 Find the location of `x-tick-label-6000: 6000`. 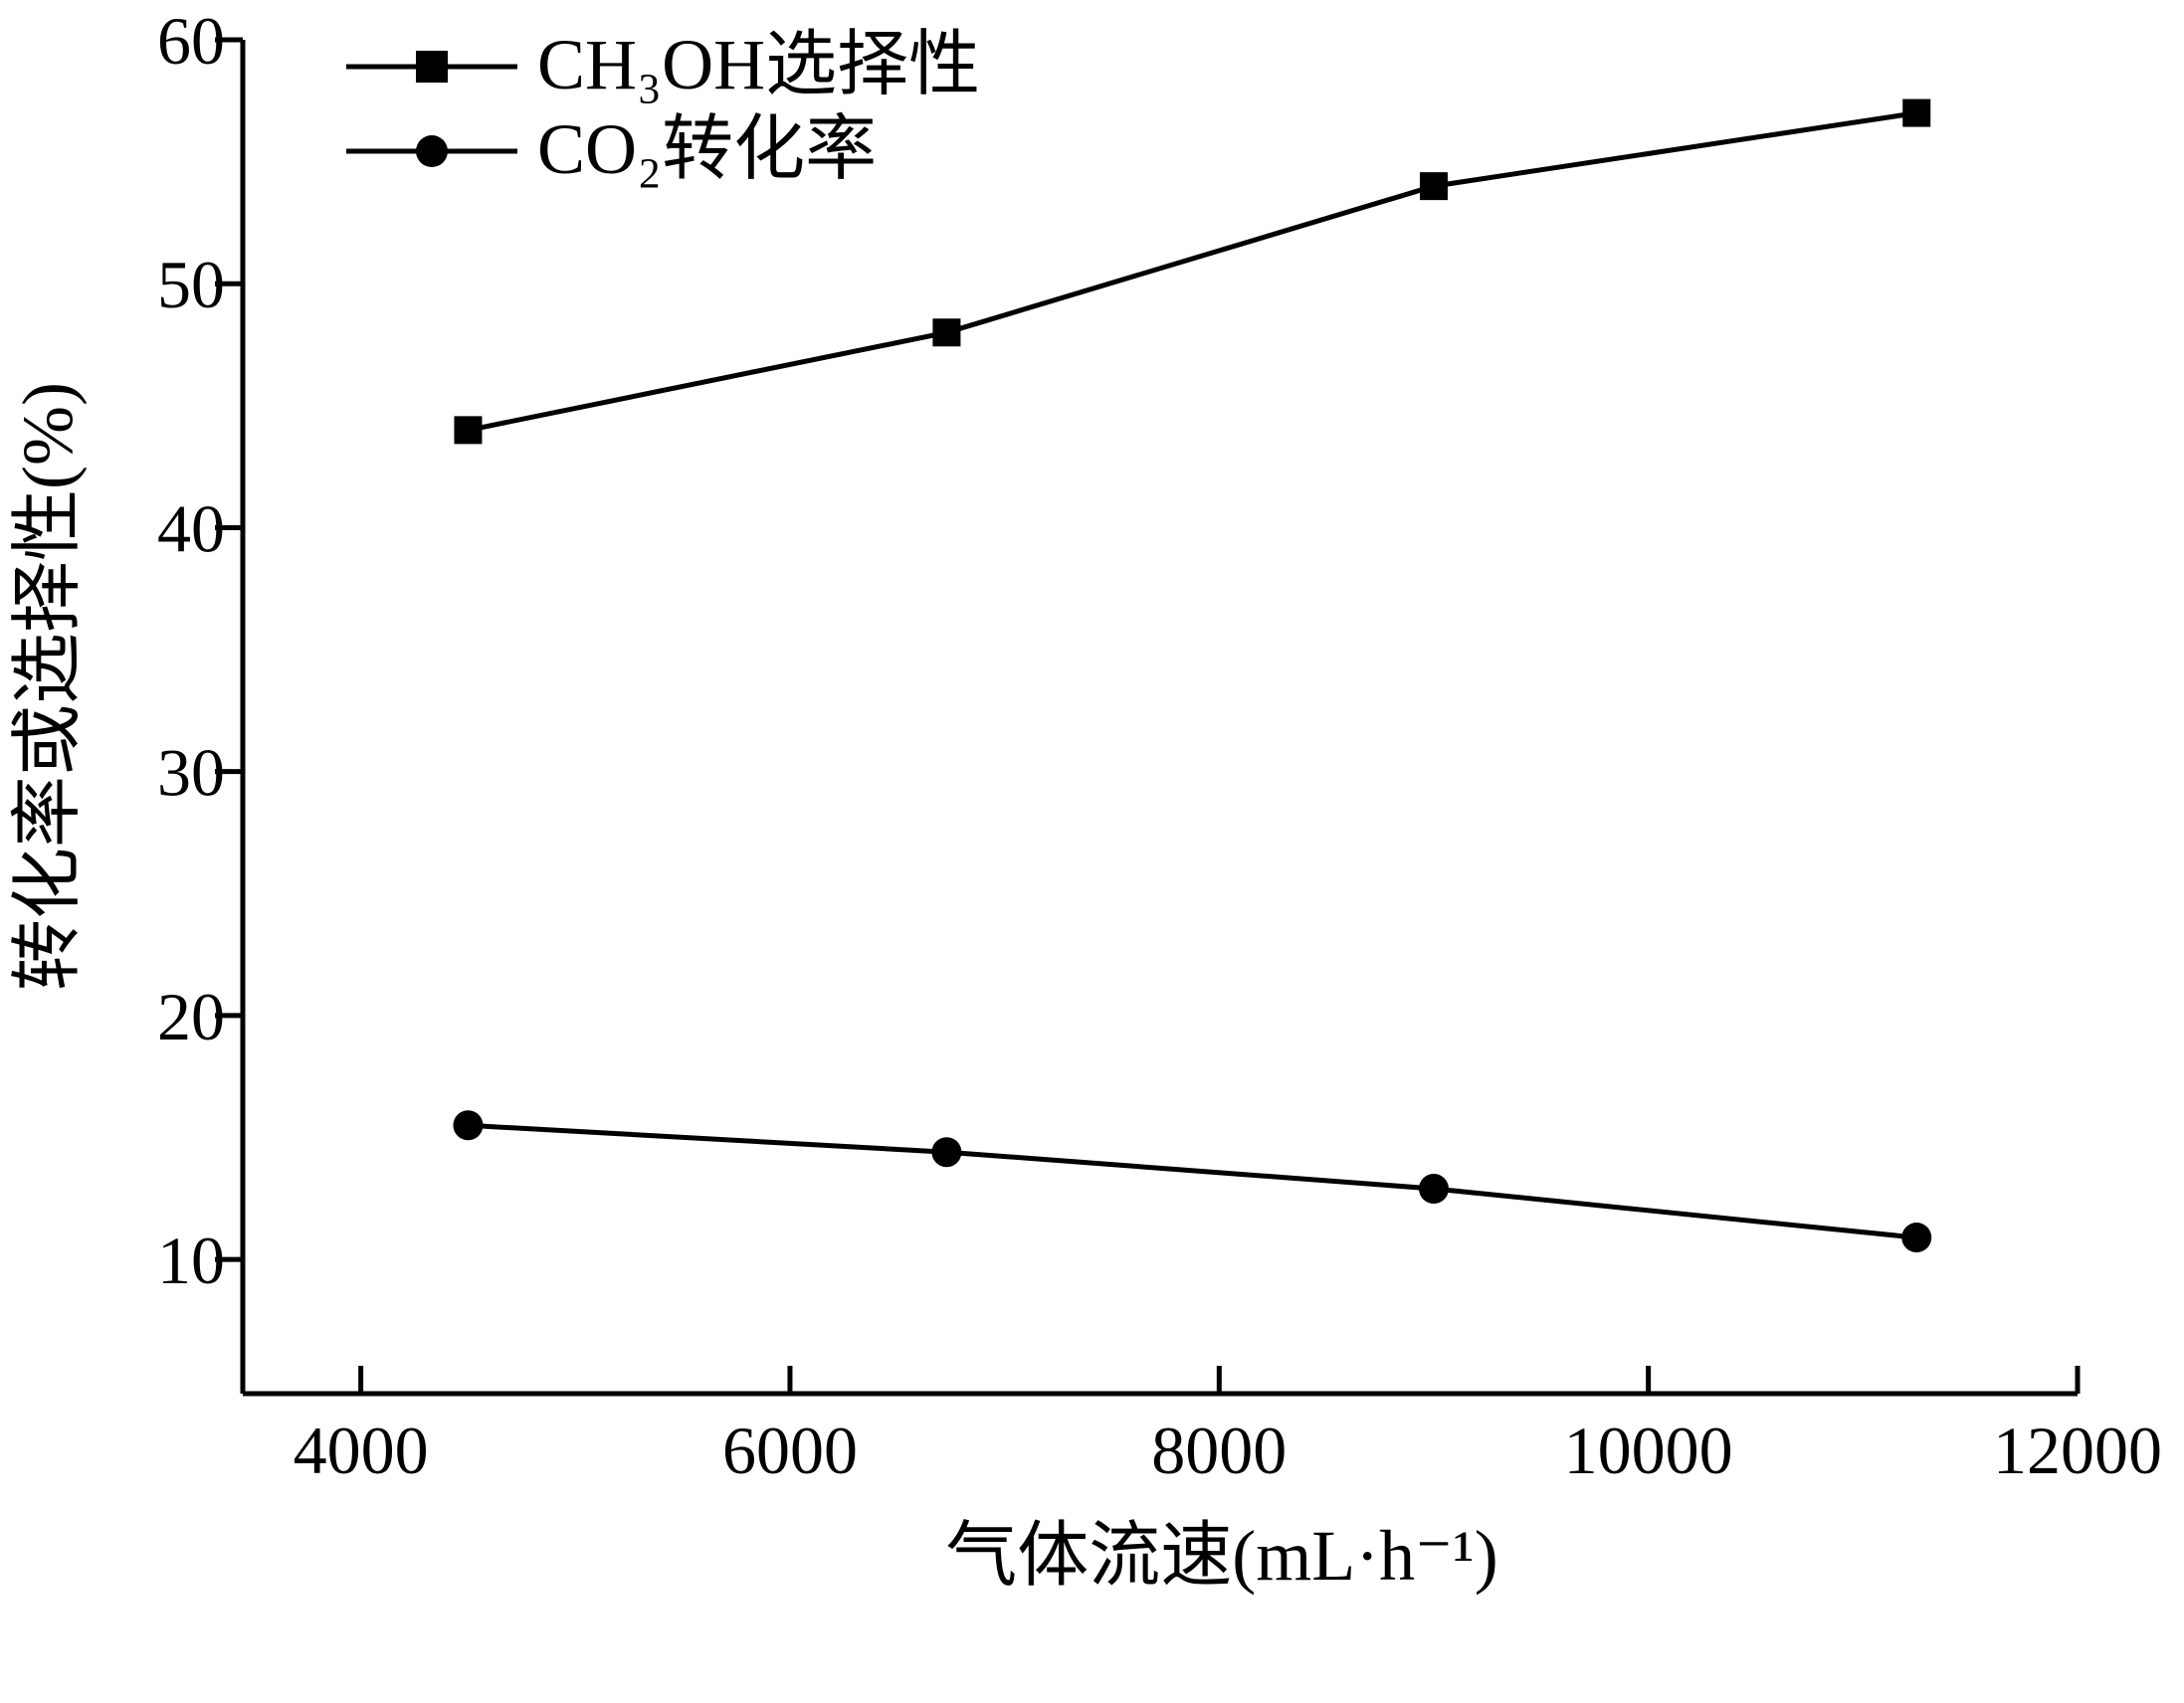

x-tick-label-6000: 6000 is located at coordinates (790, 1450).